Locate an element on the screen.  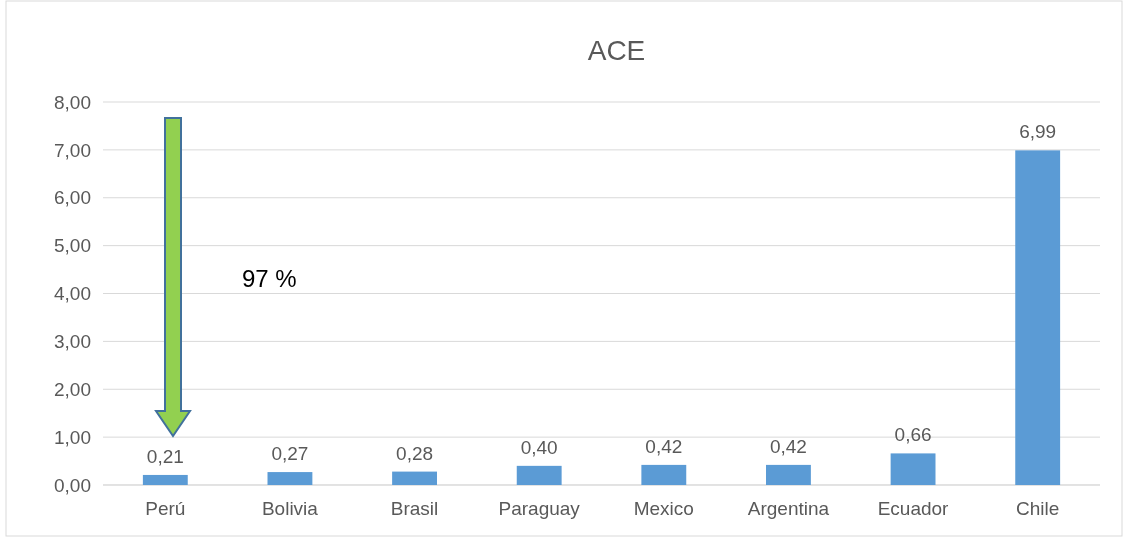
data-label: 6,99 is located at coordinates (1038, 132).